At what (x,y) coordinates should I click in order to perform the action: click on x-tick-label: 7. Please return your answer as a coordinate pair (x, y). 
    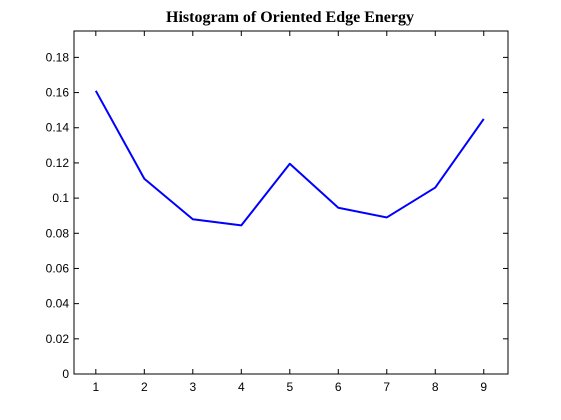
    Looking at the image, I should click on (386, 387).